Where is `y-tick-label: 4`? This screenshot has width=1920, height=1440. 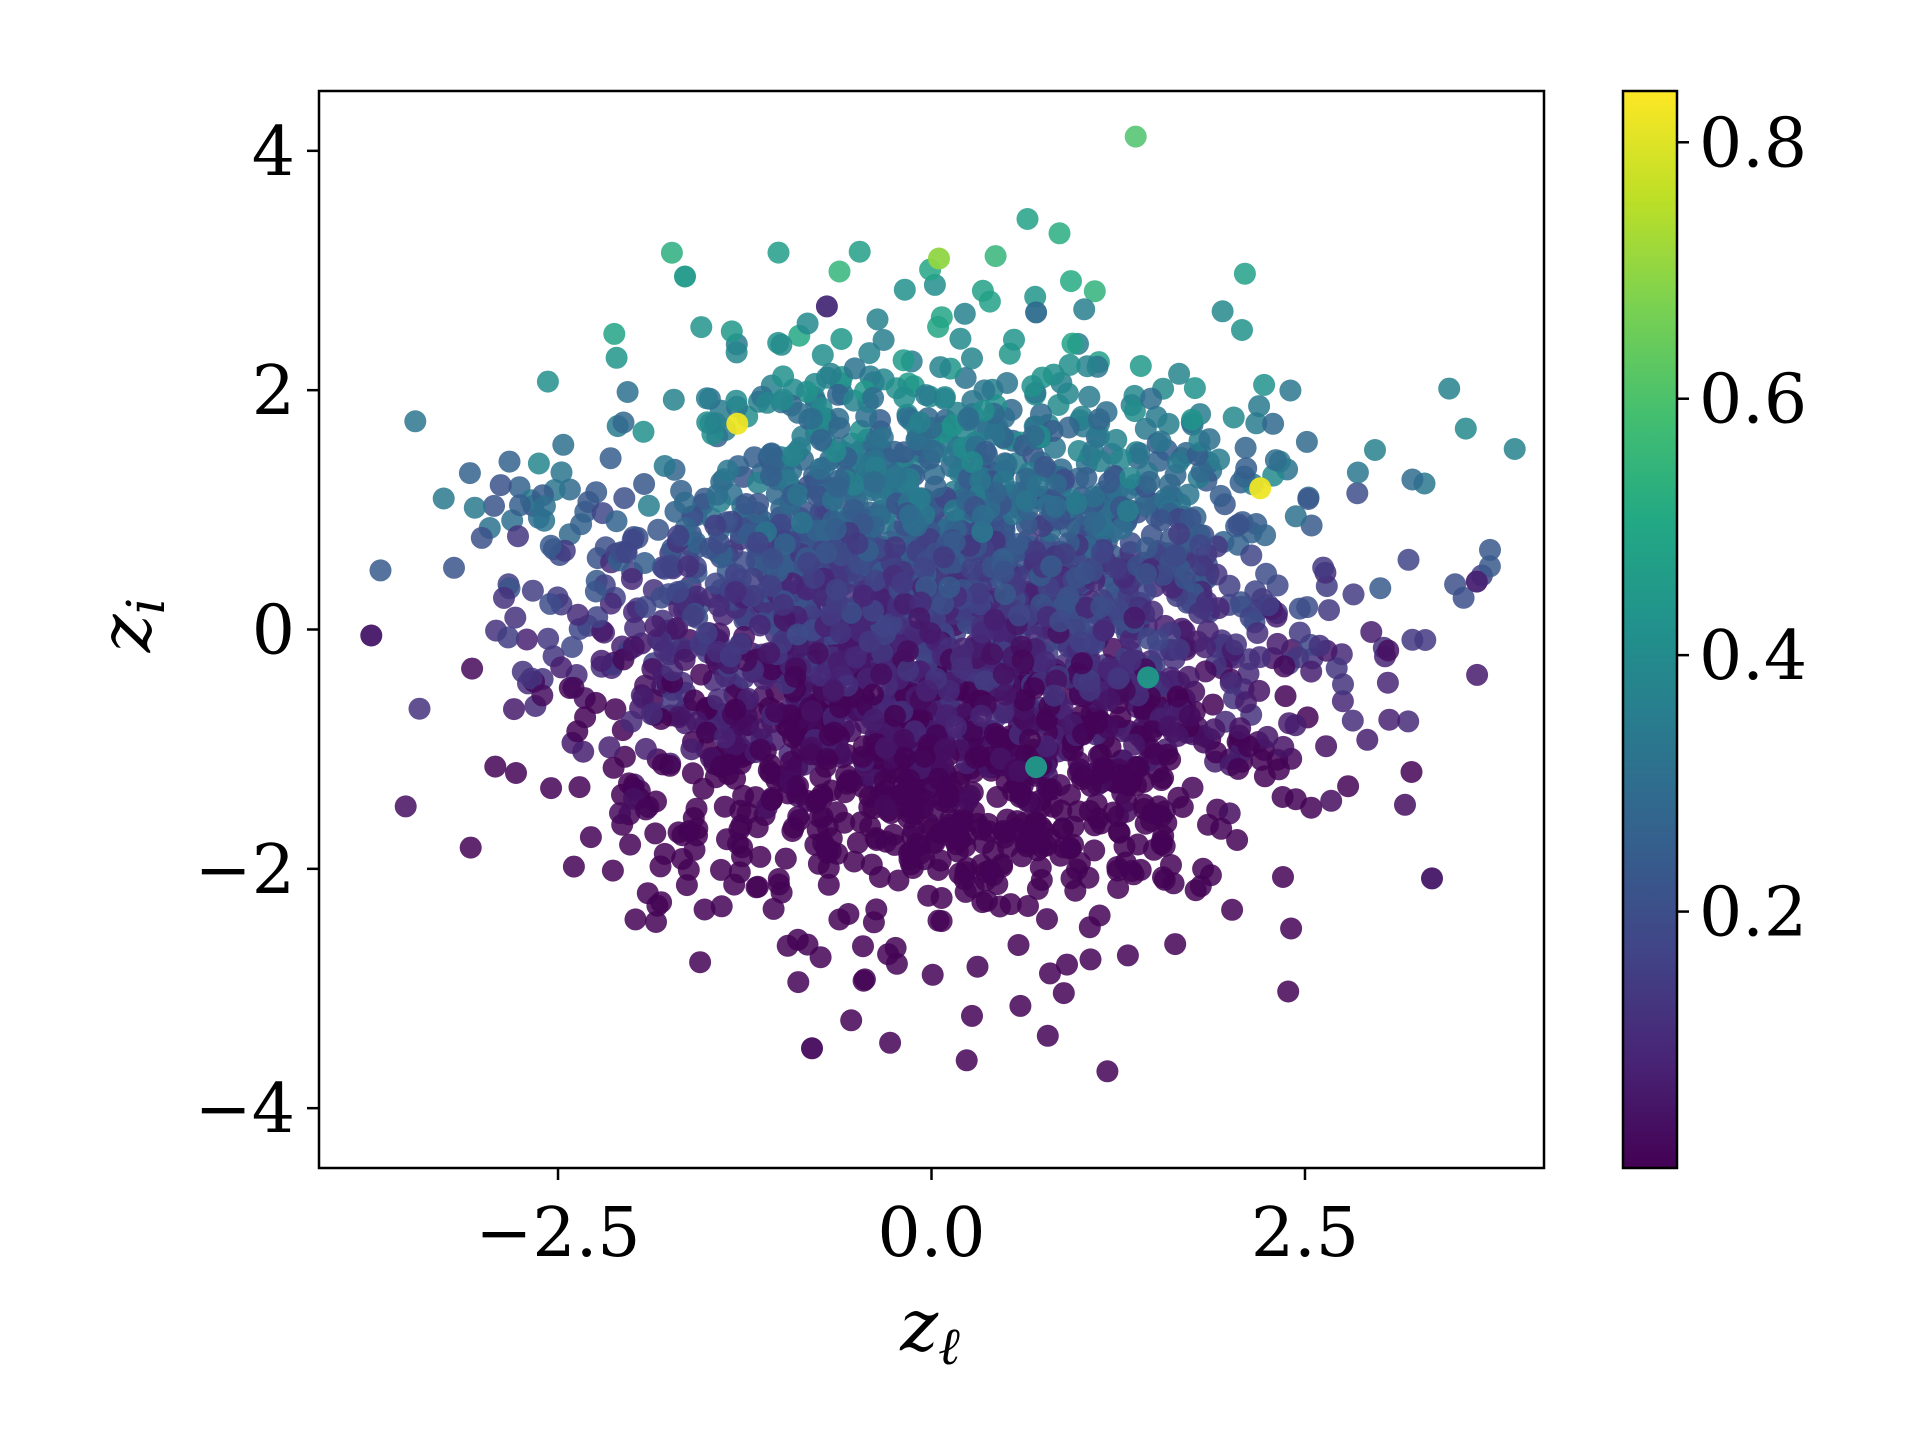
y-tick-label: 4 is located at coordinates (273, 152).